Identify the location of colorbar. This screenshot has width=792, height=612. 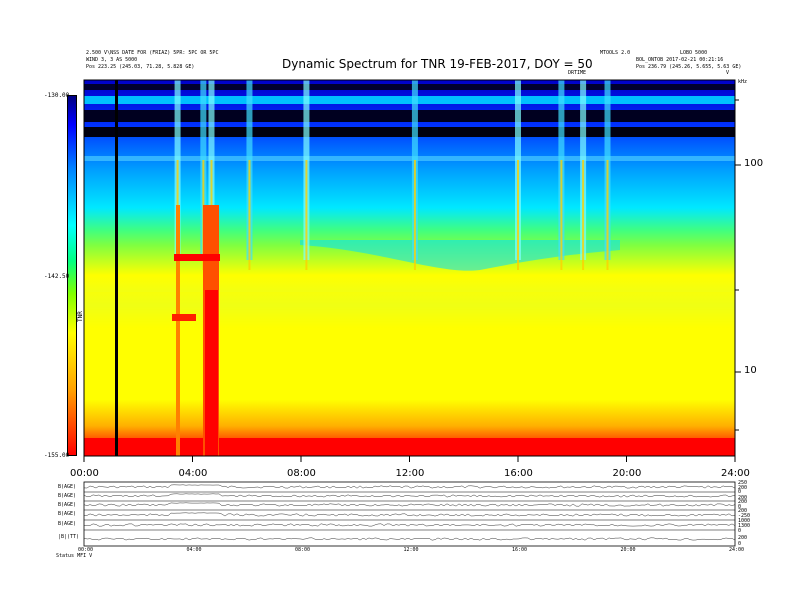
(72, 275).